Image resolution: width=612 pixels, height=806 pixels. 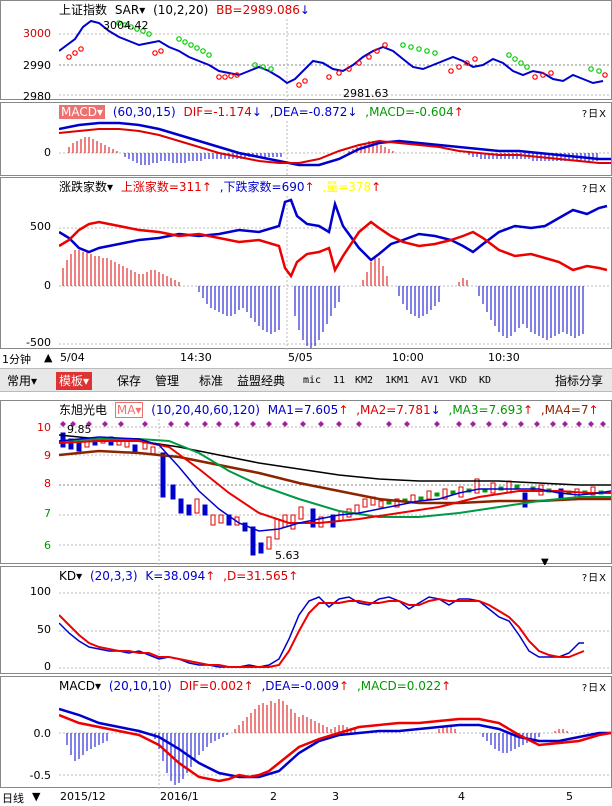 I want to click on stock-macd-dea: ,DEA=-0.009, so click(x=300, y=686).